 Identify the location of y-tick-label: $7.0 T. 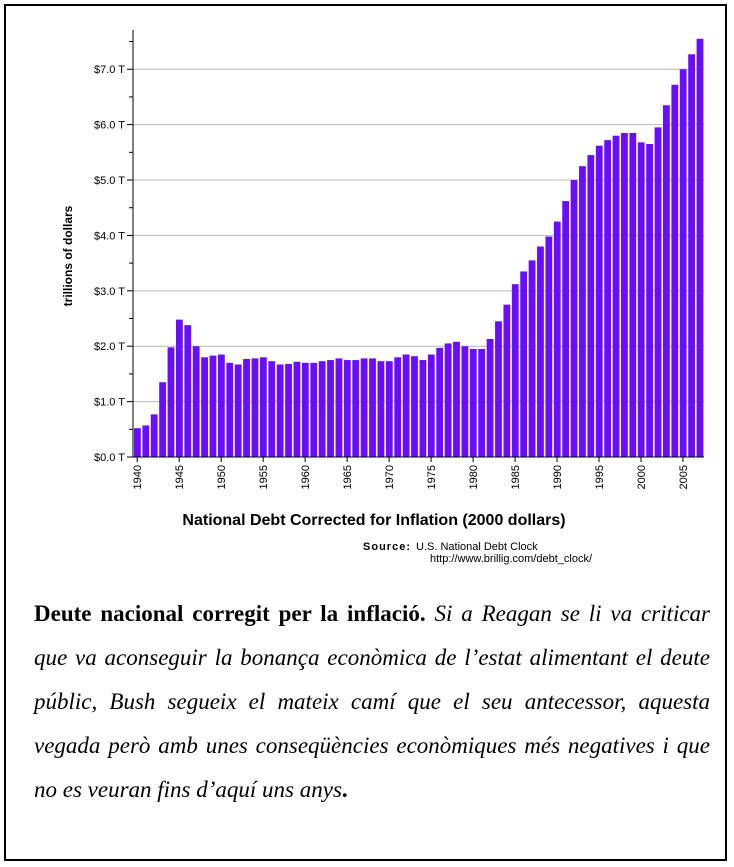
(109, 70).